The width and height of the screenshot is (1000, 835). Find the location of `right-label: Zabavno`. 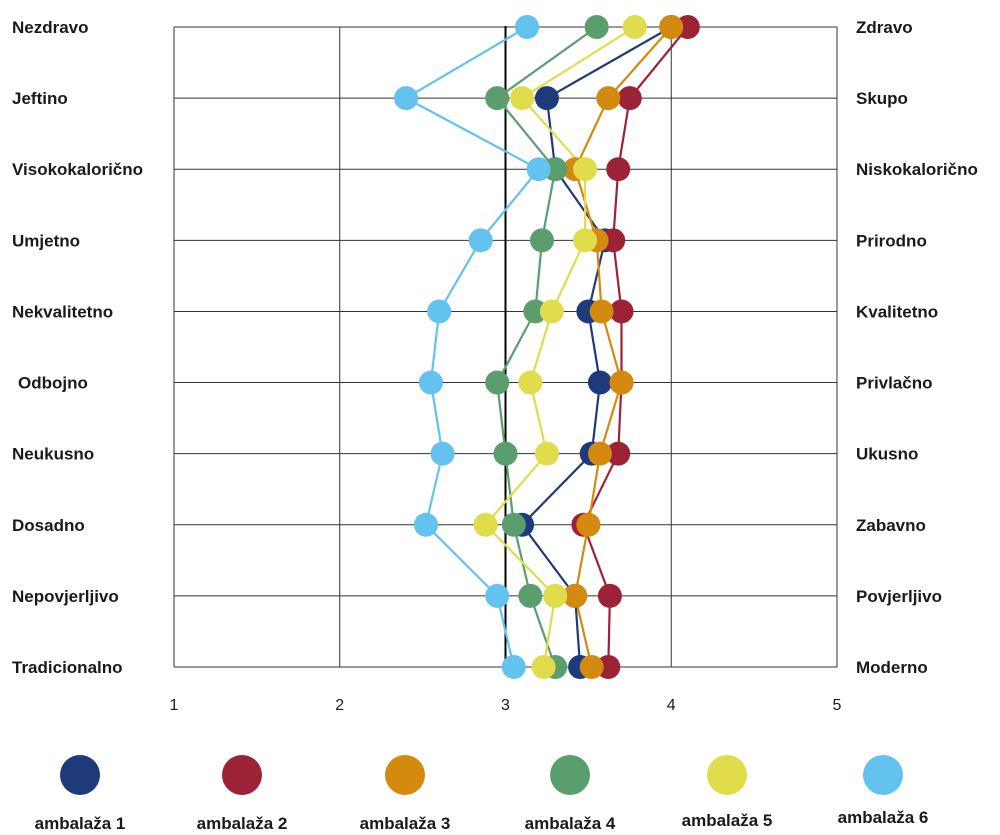

right-label: Zabavno is located at coordinates (891, 525).